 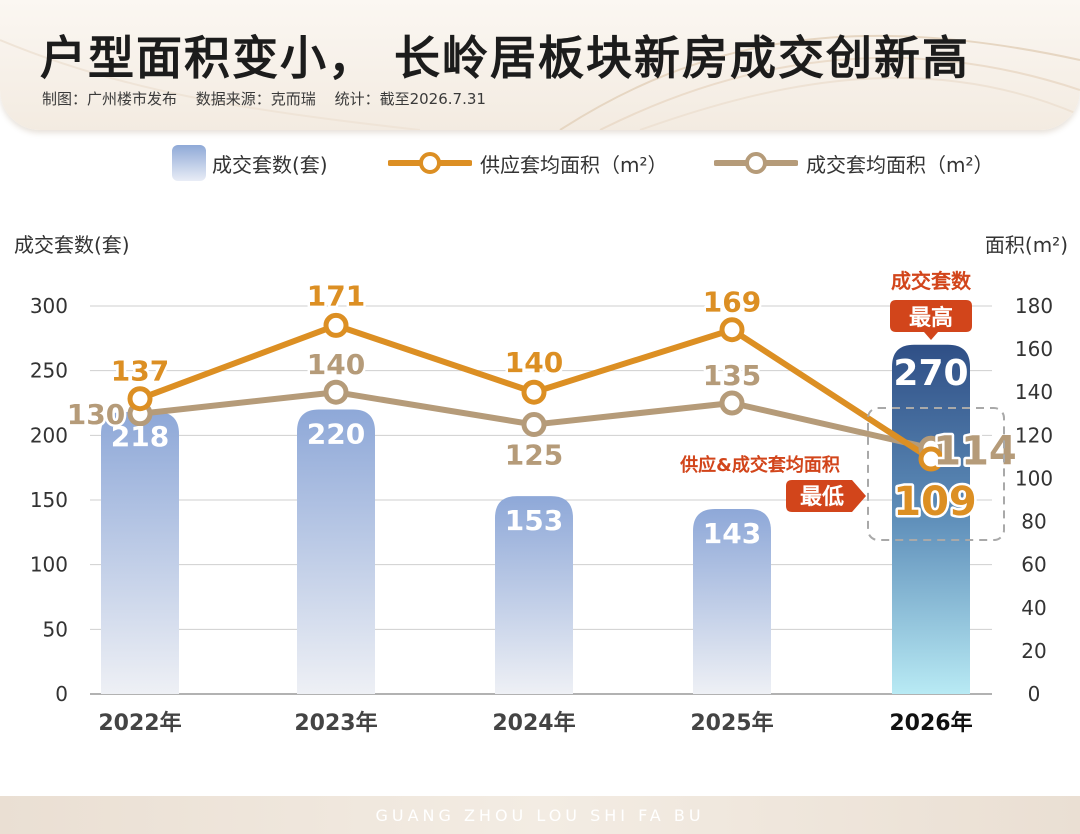 I want to click on legend-bars: 成交套数(套), so click(x=250, y=163).